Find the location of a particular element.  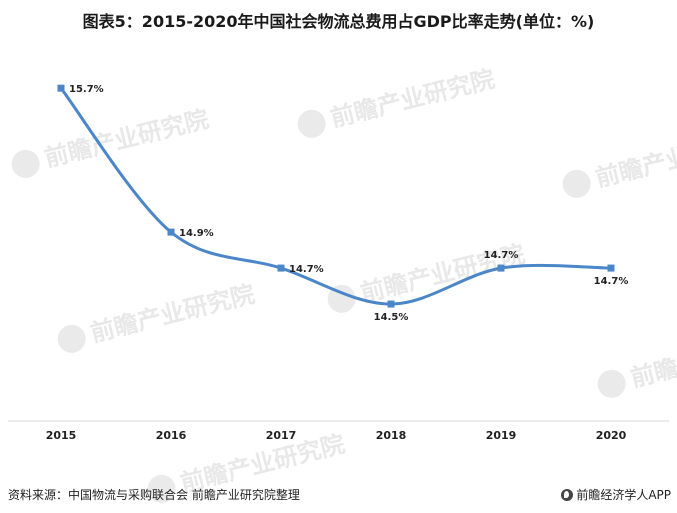

x-tick-label: 2020 is located at coordinates (611, 435).